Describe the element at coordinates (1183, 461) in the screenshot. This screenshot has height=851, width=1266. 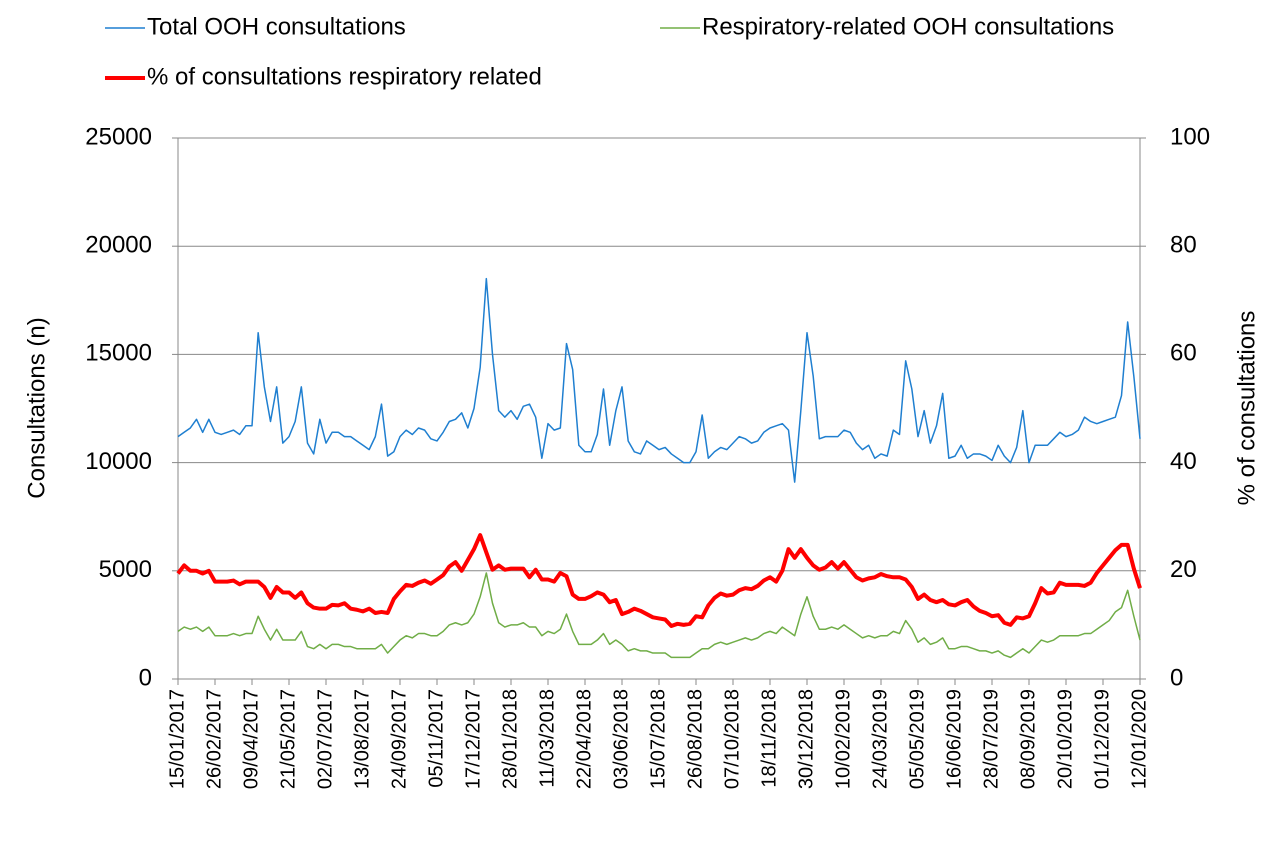
I see `y2-tick-label: 40` at that location.